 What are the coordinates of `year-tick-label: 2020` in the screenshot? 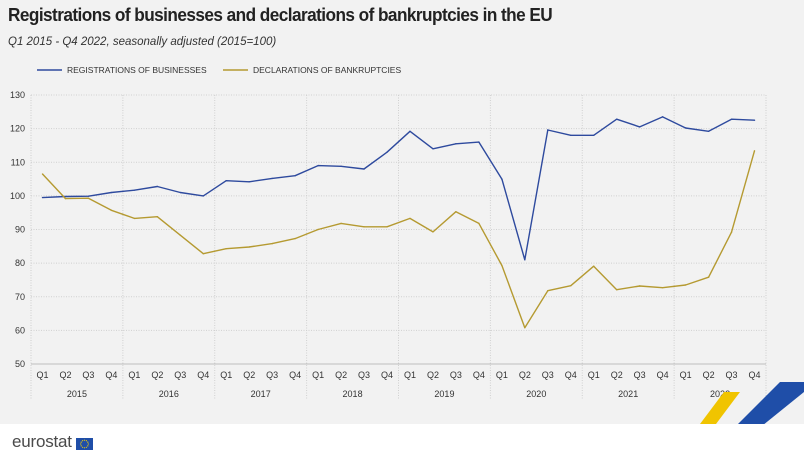 It's located at (536, 394).